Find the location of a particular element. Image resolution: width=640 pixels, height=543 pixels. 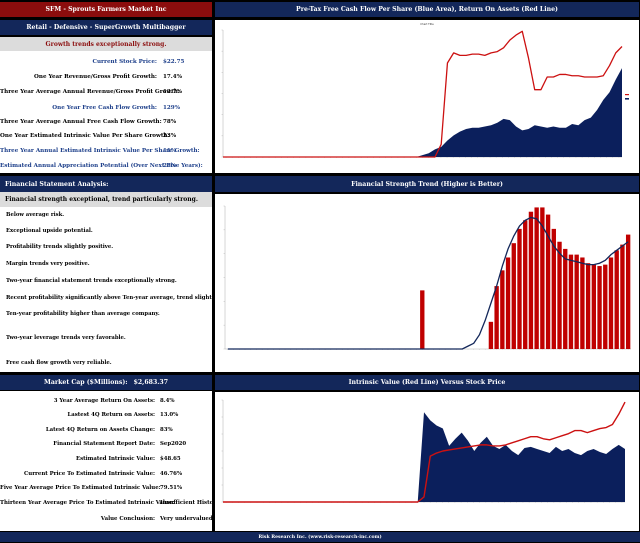

fsa-item: Profitability trends slightly positive. is located at coordinates (60, 247).